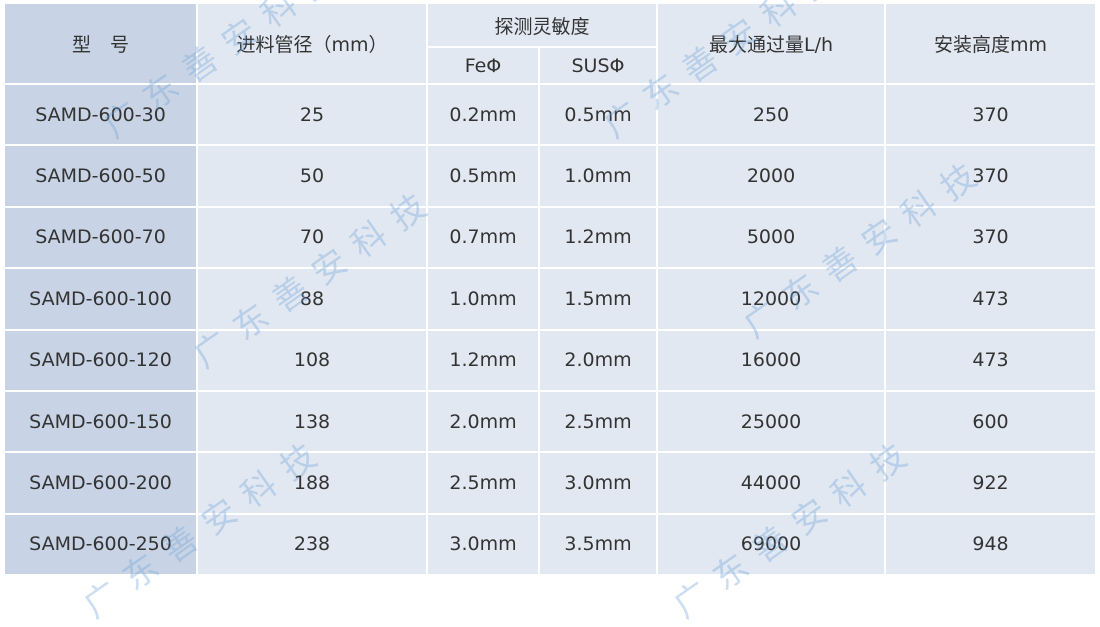 Image resolution: width=1100 pixels, height=627 pixels. What do you see at coordinates (598, 237) in the screenshot?
I see `sus-sensitivity-cell: 1.2mm` at bounding box center [598, 237].